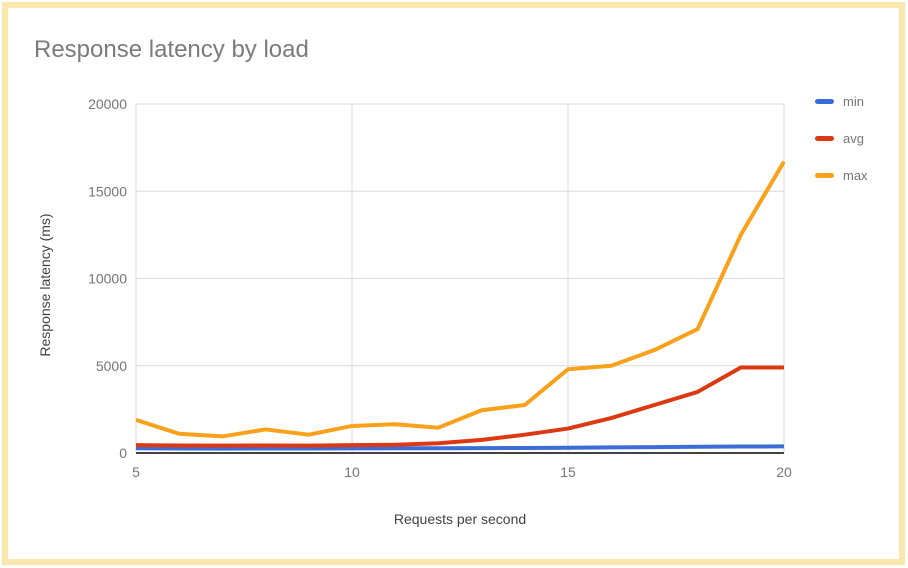  I want to click on series-line-min, so click(460, 447).